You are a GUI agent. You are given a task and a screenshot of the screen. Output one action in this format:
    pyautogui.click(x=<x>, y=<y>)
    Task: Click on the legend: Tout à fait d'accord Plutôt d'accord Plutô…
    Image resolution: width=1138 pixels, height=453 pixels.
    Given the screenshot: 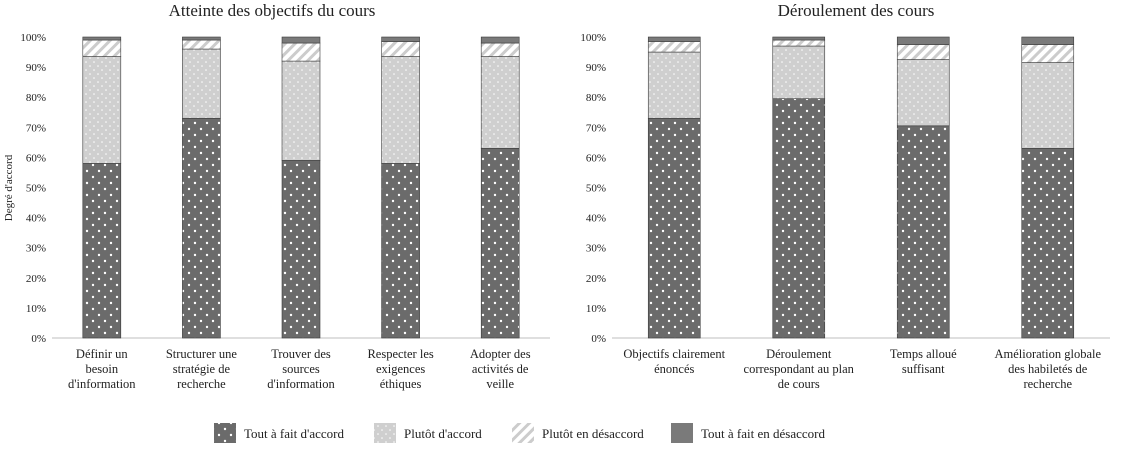 What is the action you would take?
    pyautogui.click(x=519, y=433)
    